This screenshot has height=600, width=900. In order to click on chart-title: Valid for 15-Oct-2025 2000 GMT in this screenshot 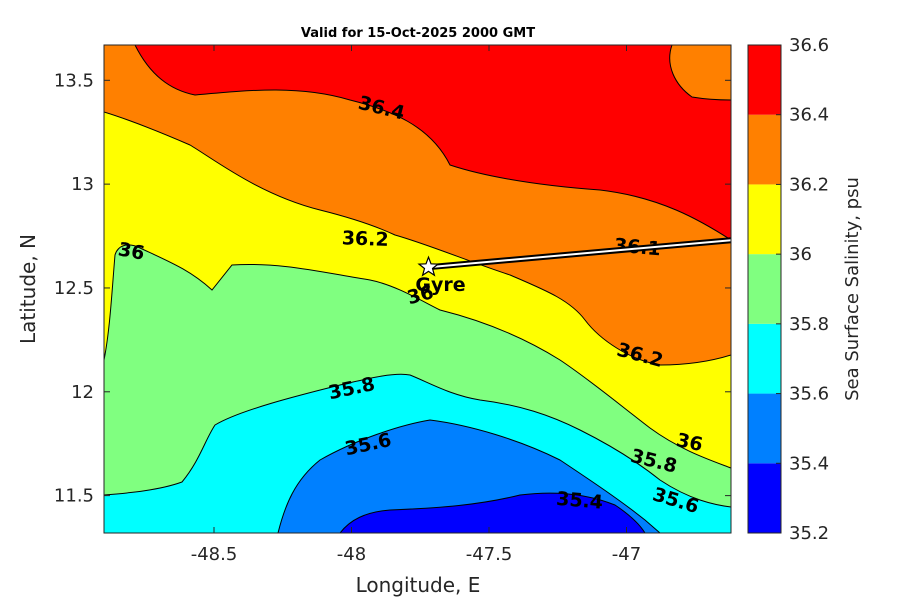, I will do `click(418, 33)`.